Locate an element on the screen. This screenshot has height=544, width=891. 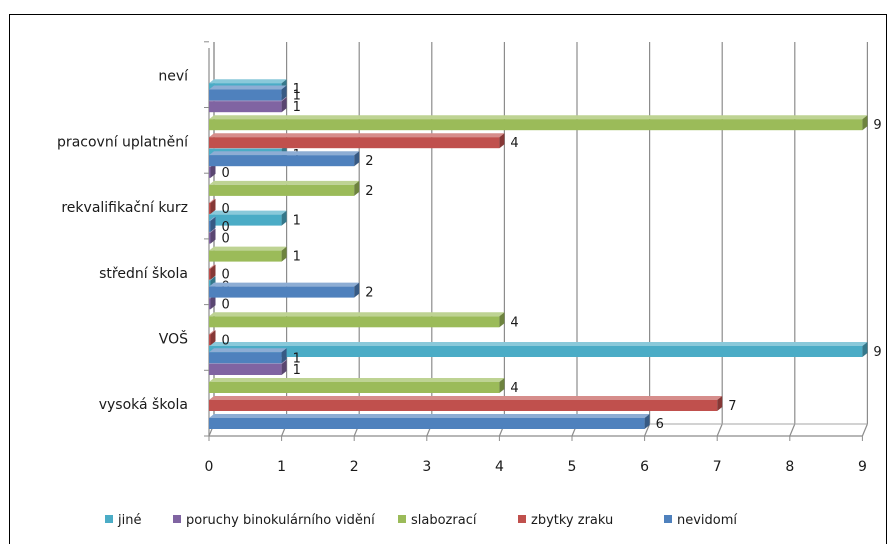
legend-label: slabozrací is located at coordinates (444, 520).